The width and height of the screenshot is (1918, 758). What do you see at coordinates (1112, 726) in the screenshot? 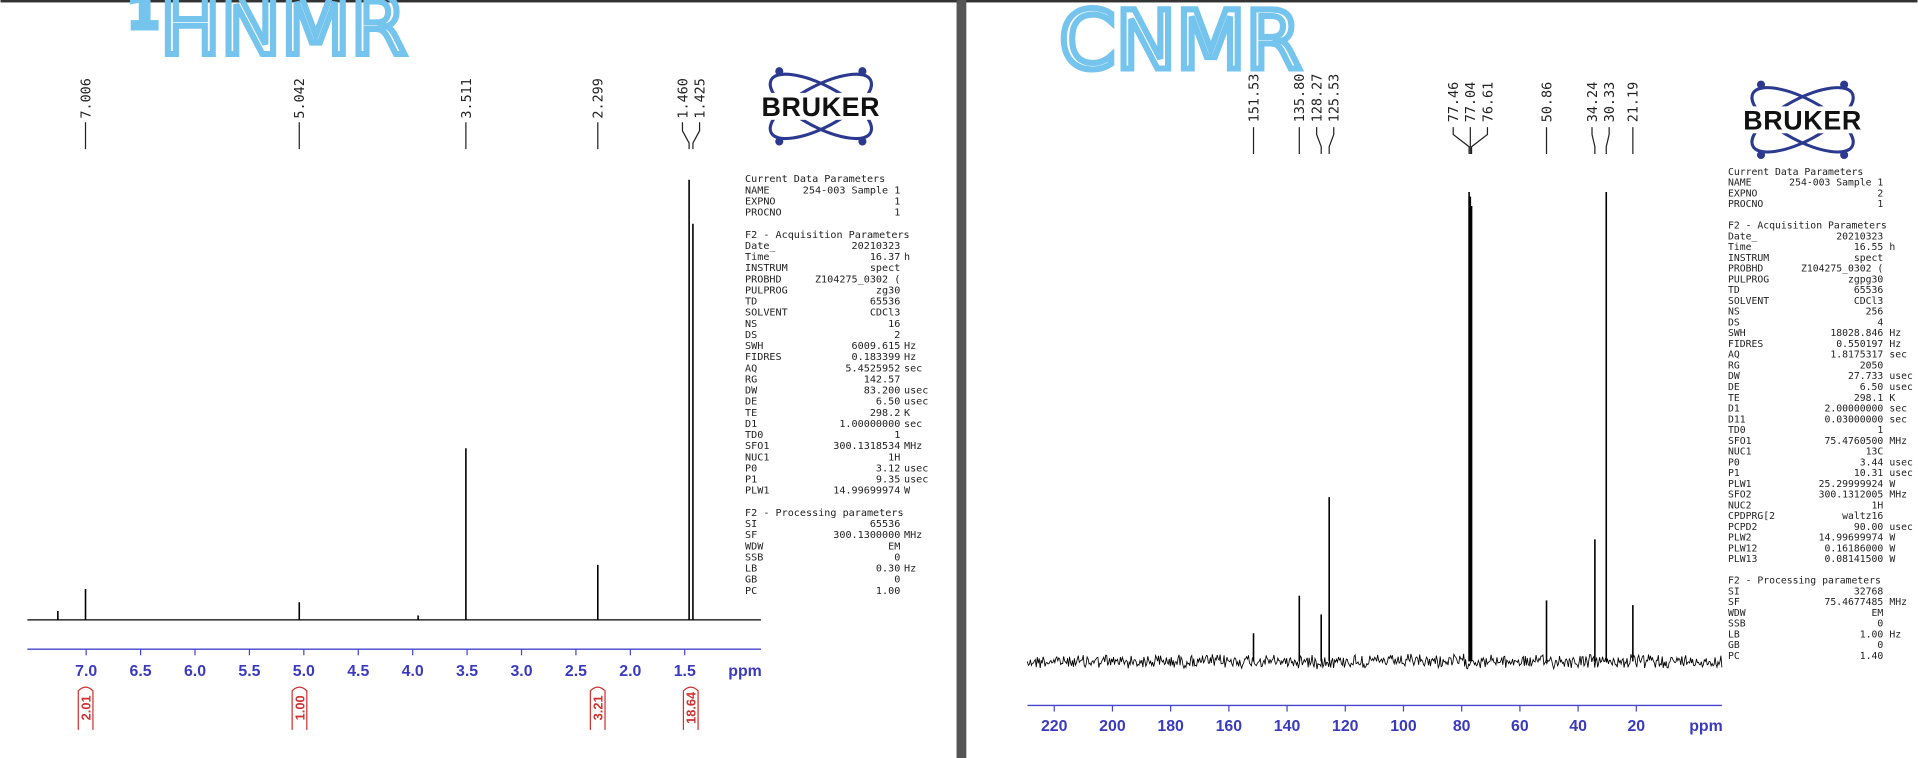
I see `x-tick-label: 200` at bounding box center [1112, 726].